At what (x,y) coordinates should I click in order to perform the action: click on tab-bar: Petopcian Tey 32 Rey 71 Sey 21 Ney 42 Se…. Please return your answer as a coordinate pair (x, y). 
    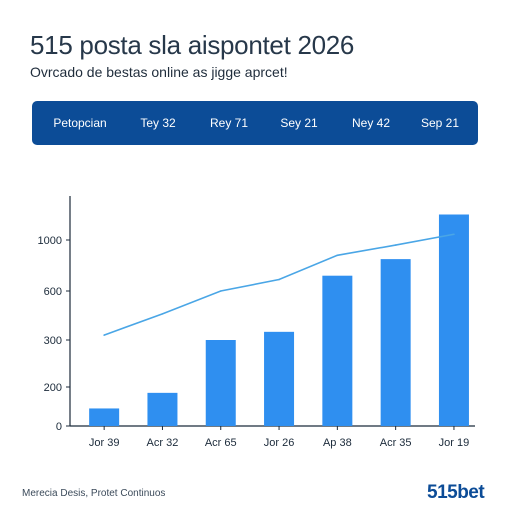
    Looking at the image, I should click on (255, 123).